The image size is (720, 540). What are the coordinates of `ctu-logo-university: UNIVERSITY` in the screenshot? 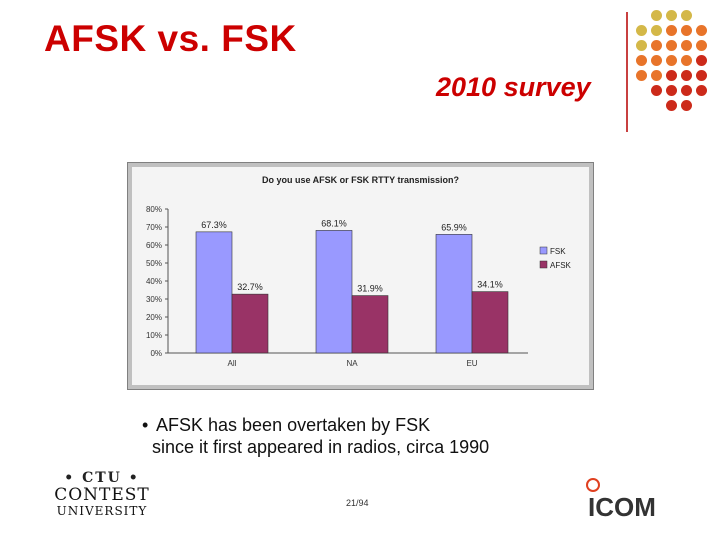 It's located at (102, 511).